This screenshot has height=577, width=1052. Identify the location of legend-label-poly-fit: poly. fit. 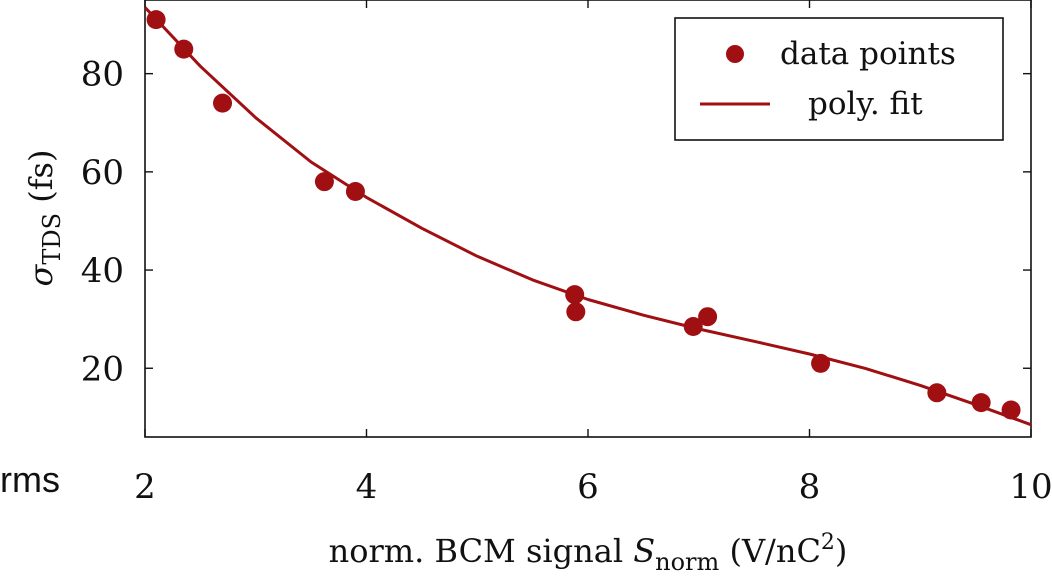
(865, 104).